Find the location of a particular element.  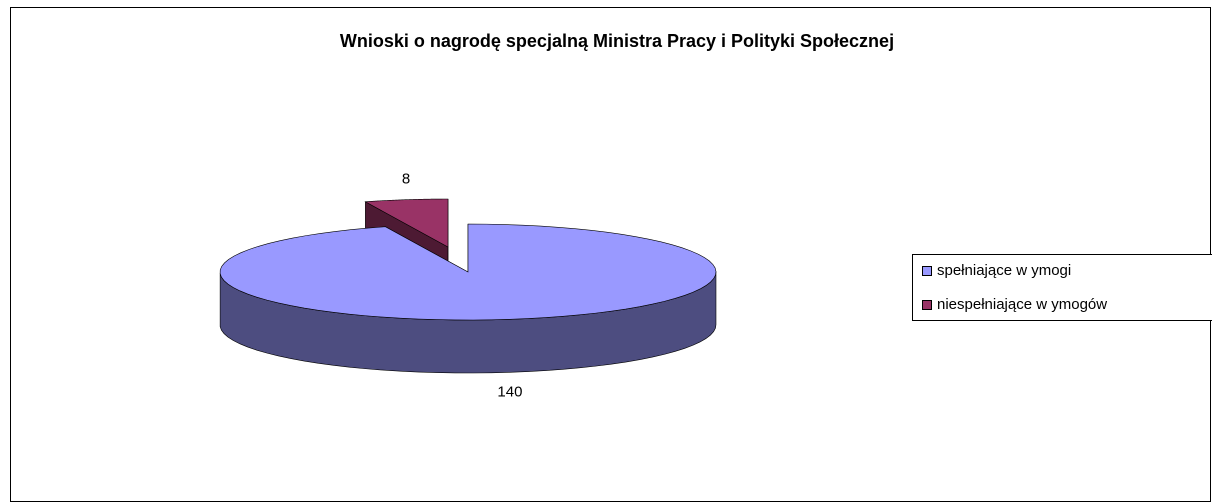

pie-slice is located at coordinates (468, 298).